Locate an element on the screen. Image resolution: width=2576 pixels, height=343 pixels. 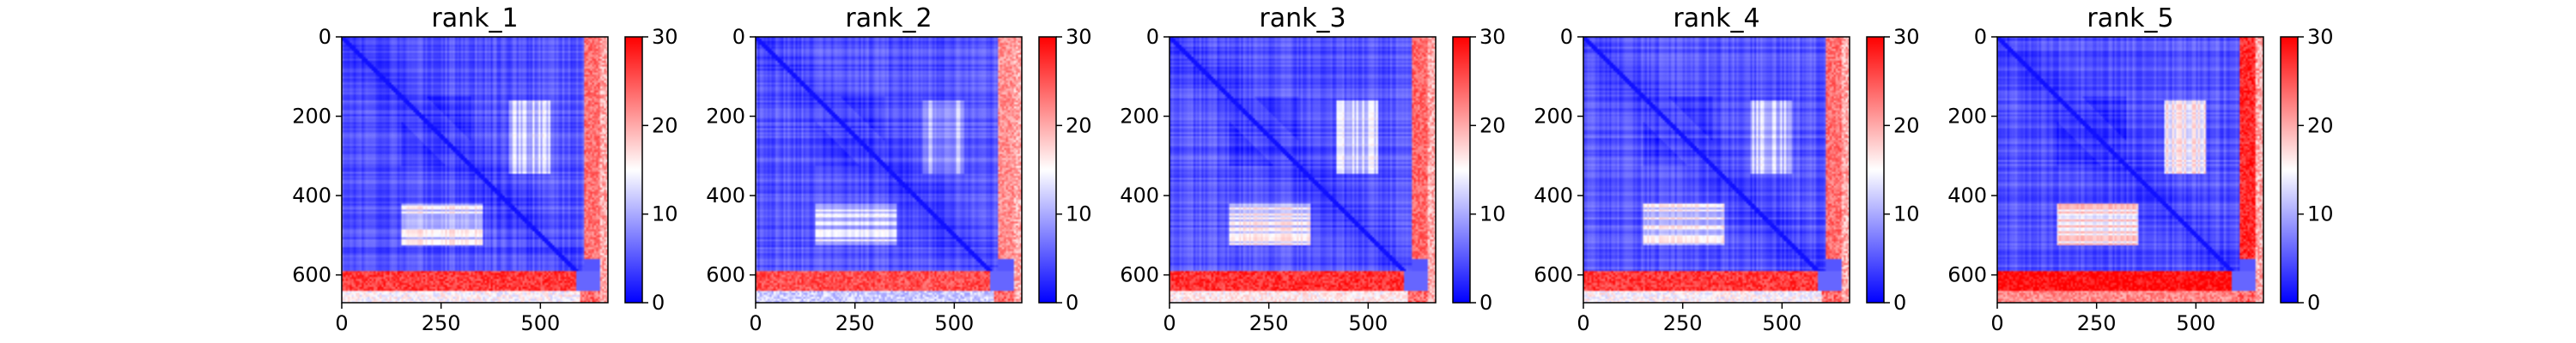
panel-title: rank_4 is located at coordinates (1716, 18).